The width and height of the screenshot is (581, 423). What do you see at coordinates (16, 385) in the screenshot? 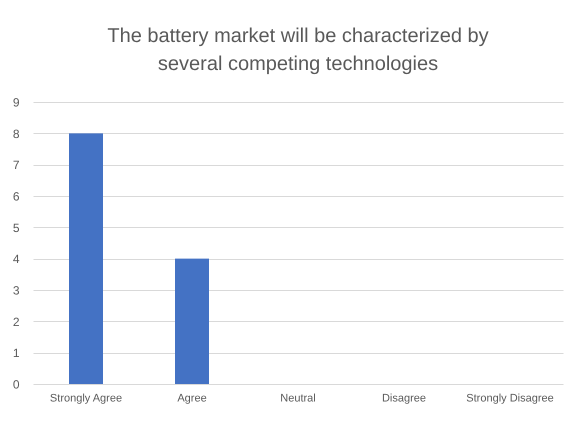
I see `y-tick-label: 0` at bounding box center [16, 385].